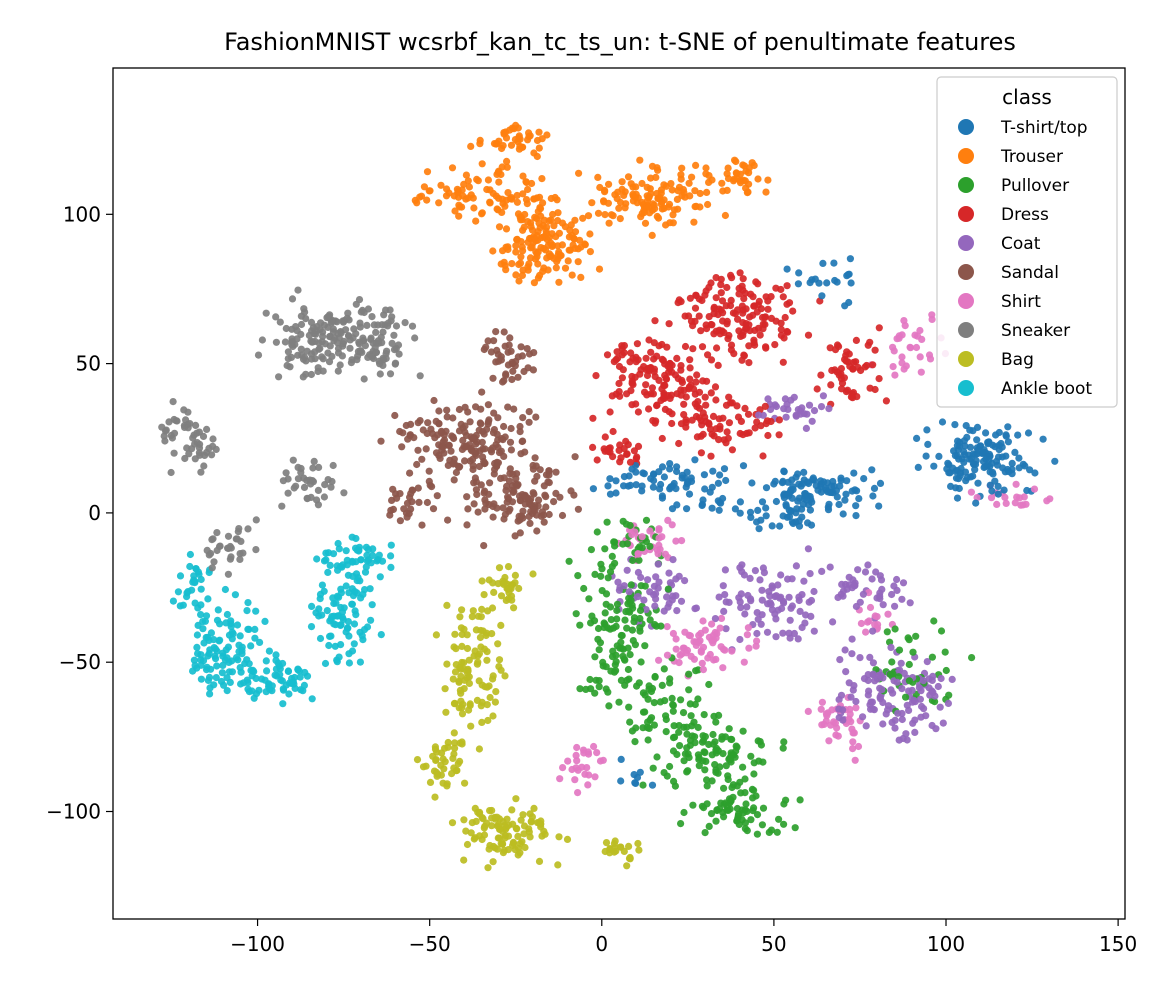 The width and height of the screenshot is (1170, 990). Describe the element at coordinates (257, 944) in the screenshot. I see `x-tick-label: −100` at that location.